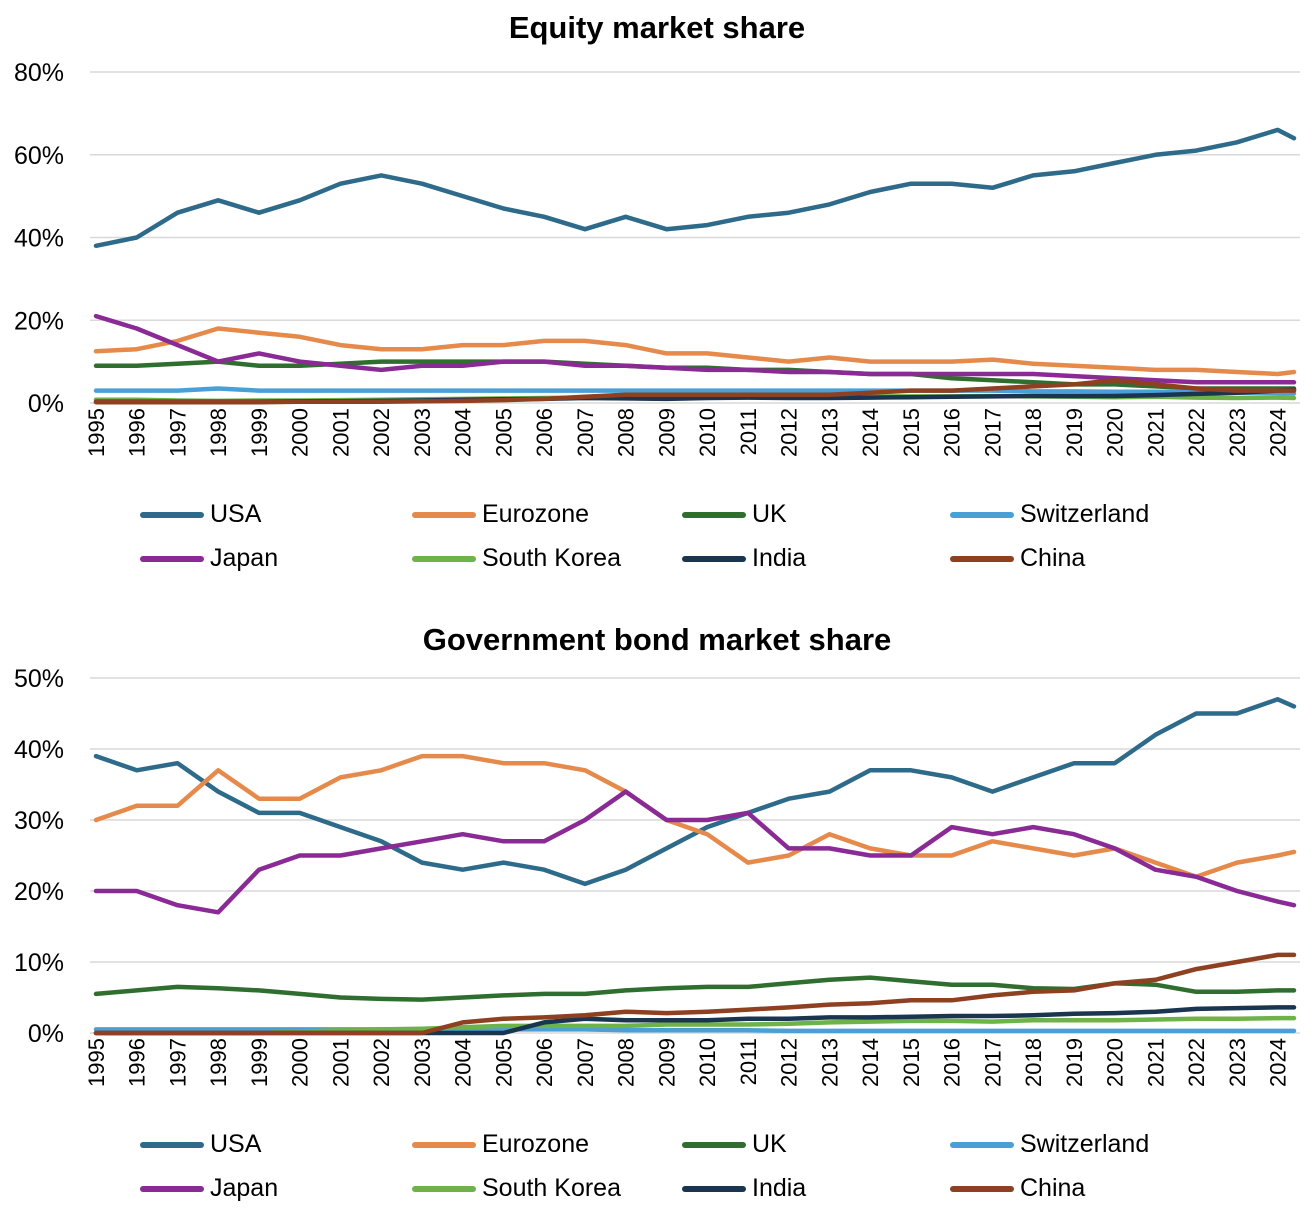 The width and height of the screenshot is (1314, 1226). I want to click on y-tick-label: 10%, so click(39, 963).